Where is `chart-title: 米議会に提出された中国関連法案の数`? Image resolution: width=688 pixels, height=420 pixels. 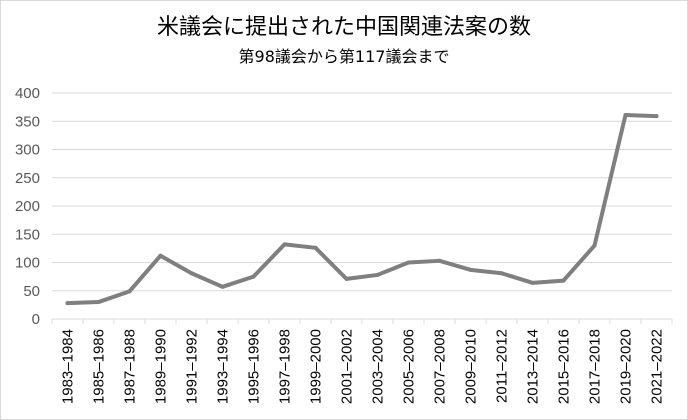 chart-title: 米議会に提出された中国関連法案の数 is located at coordinates (343, 27).